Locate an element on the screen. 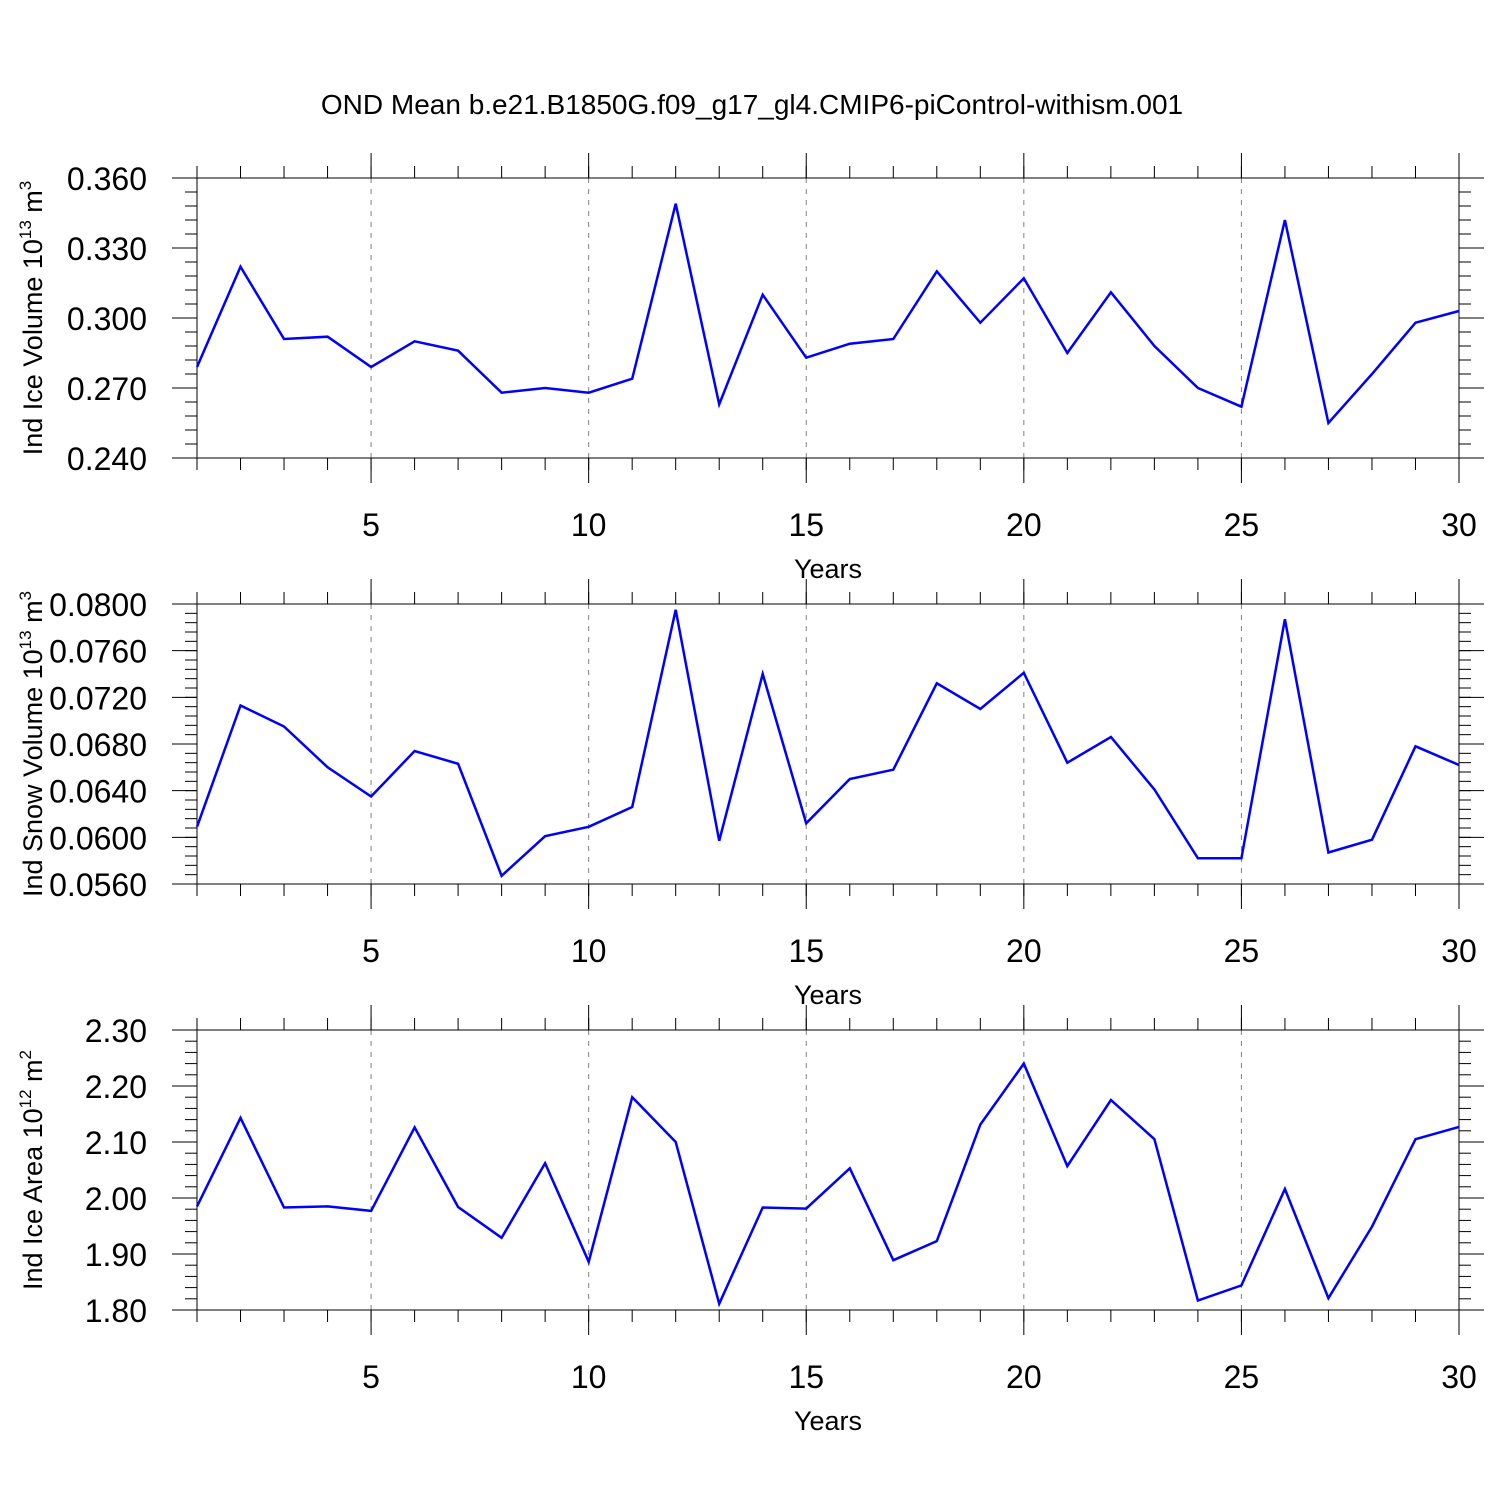  y-tick-label: 0.0760 is located at coordinates (98, 652).